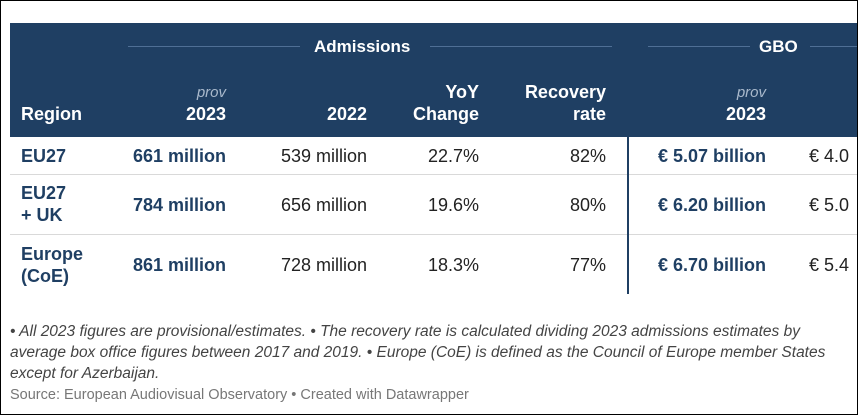 The image size is (858, 415). What do you see at coordinates (42, 215) in the screenshot?
I see `region-name-line2: + UK` at bounding box center [42, 215].